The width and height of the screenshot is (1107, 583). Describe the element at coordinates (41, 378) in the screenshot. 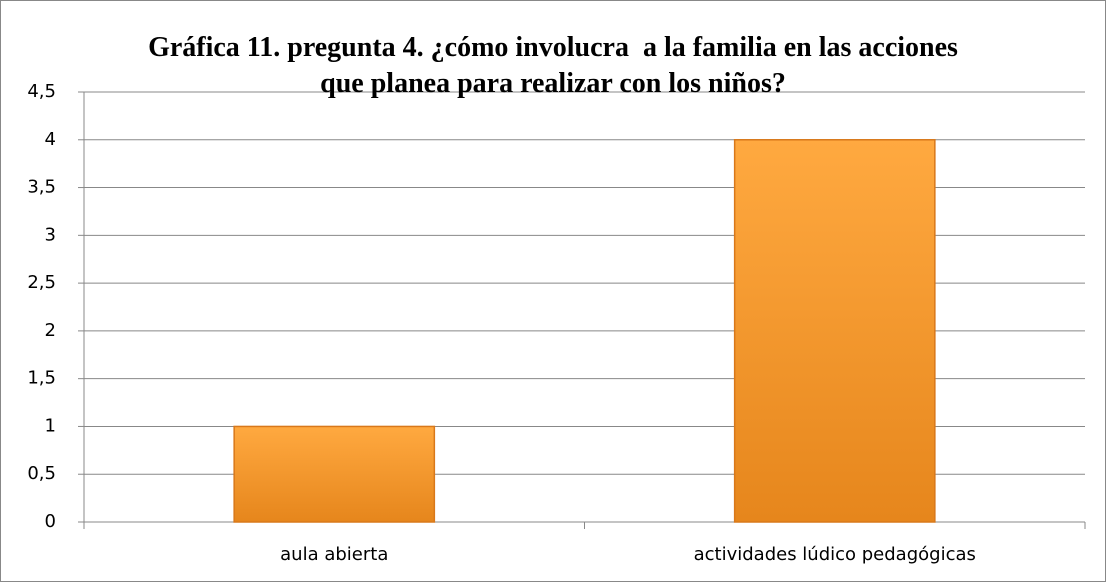

I see `y-tick-label: 1,5` at that location.